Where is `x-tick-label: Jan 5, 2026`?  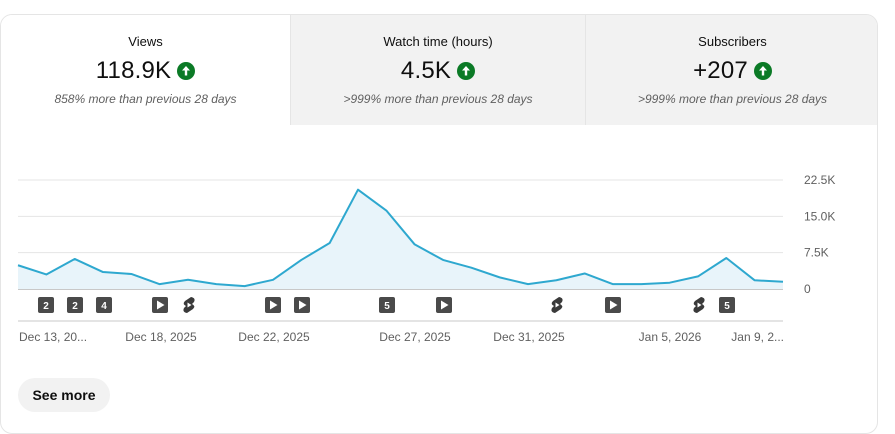 x-tick-label: Jan 5, 2026 is located at coordinates (670, 337).